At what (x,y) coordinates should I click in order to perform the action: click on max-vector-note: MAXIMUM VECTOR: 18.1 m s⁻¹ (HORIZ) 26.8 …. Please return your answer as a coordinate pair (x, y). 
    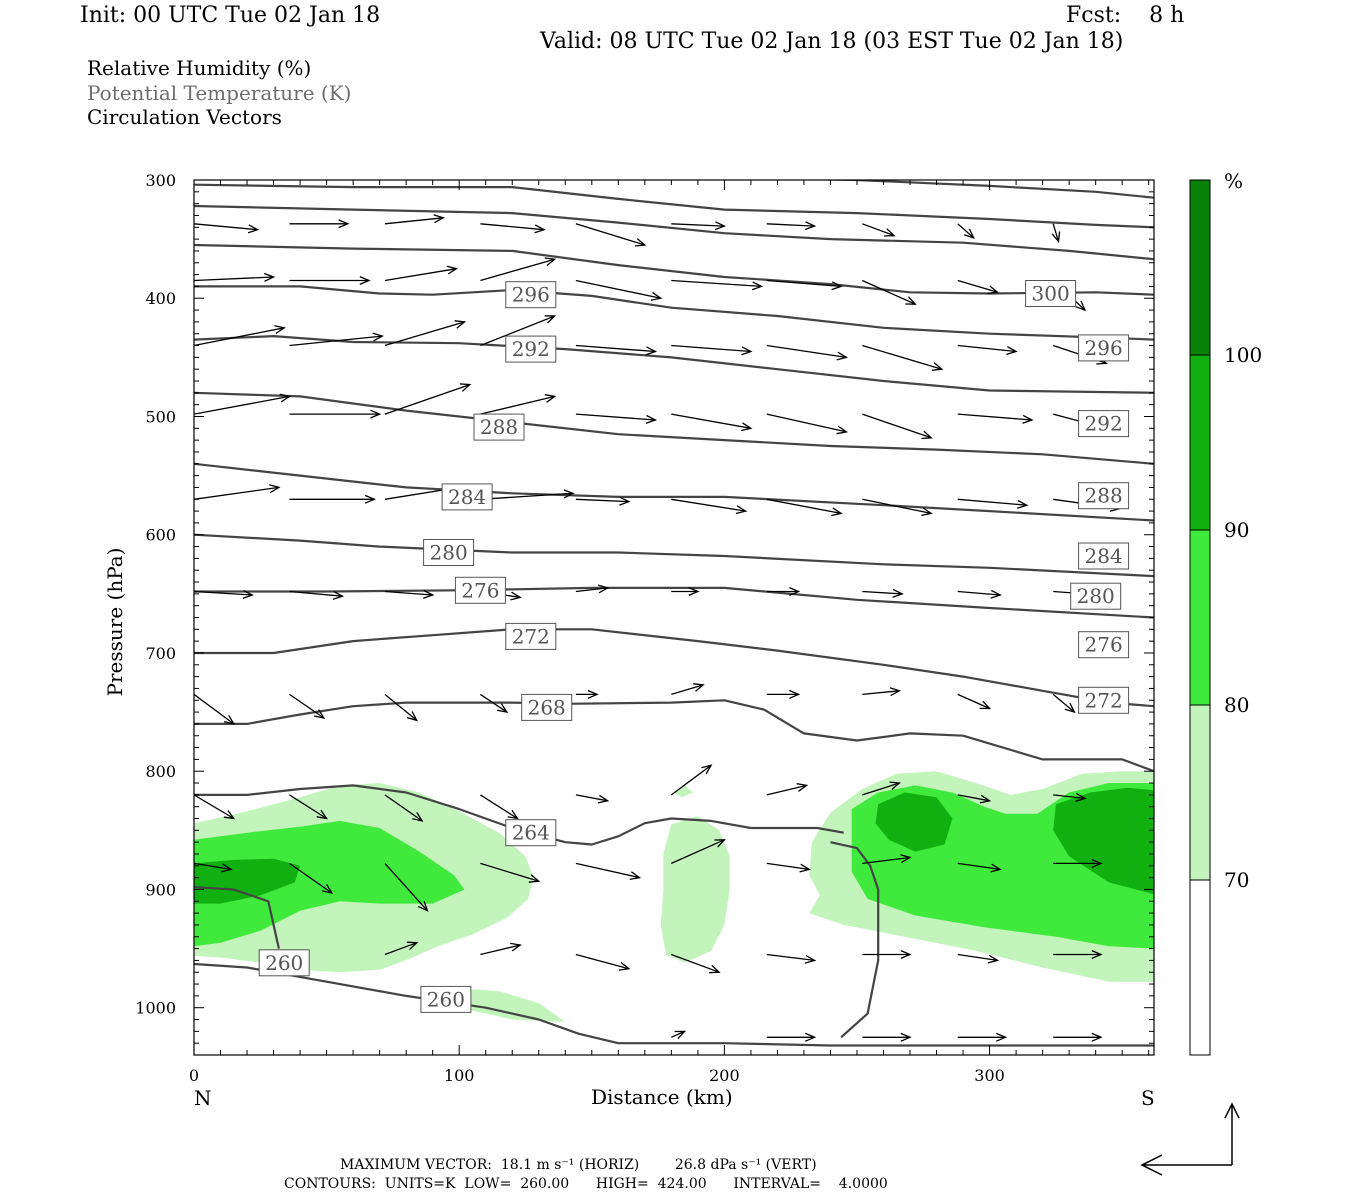
    Looking at the image, I should click on (578, 1165).